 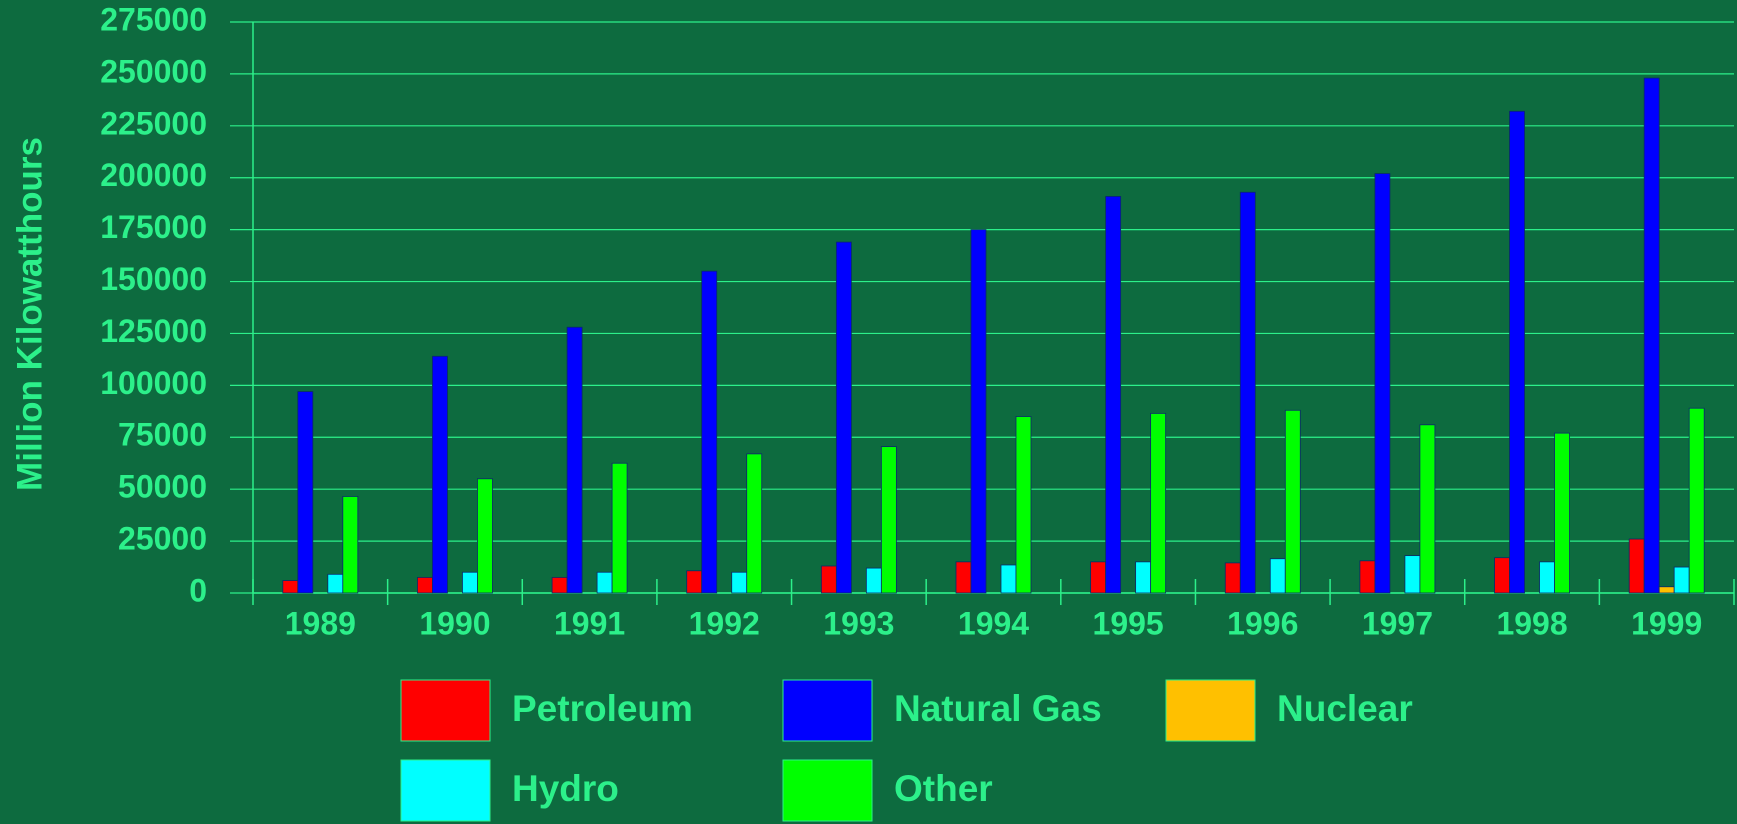 I want to click on y-tick-label: 225000, so click(x=153, y=123).